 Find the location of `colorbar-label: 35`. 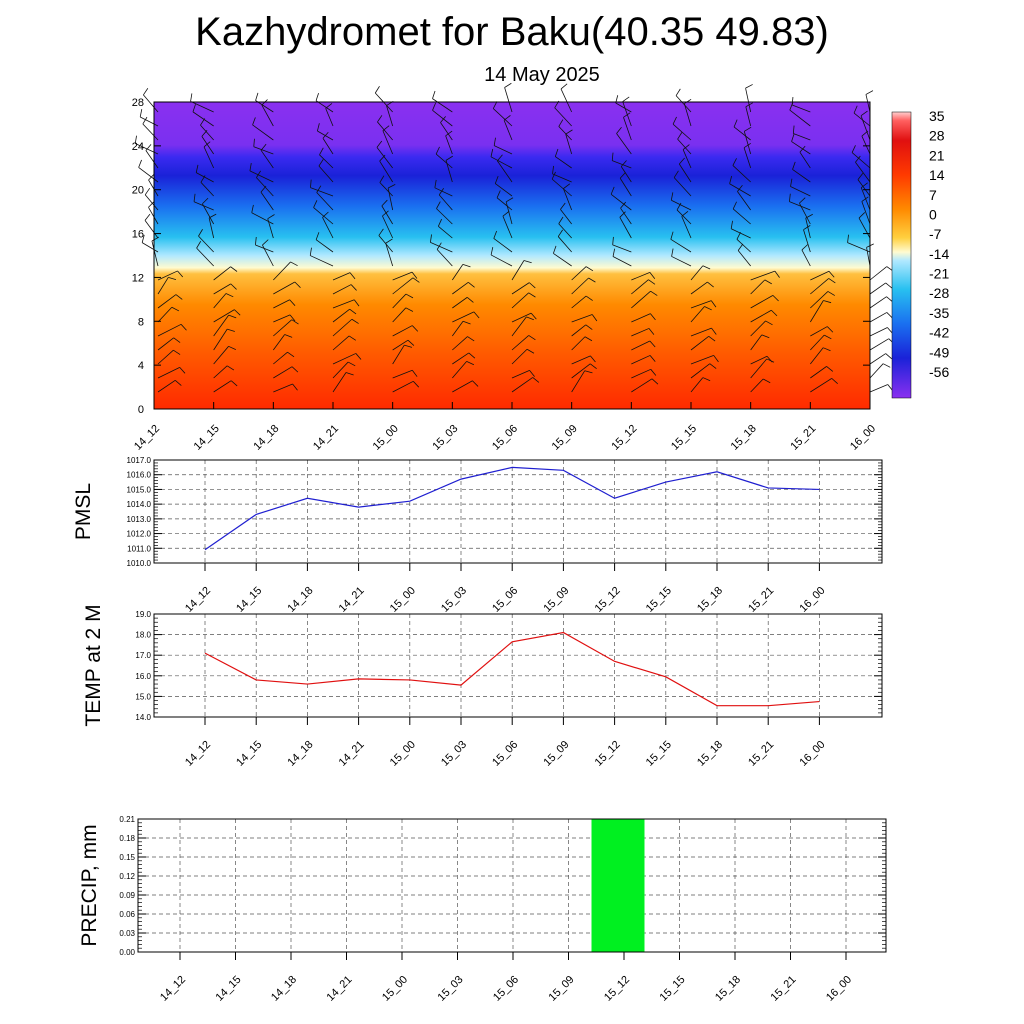

colorbar-label: 35 is located at coordinates (937, 116).